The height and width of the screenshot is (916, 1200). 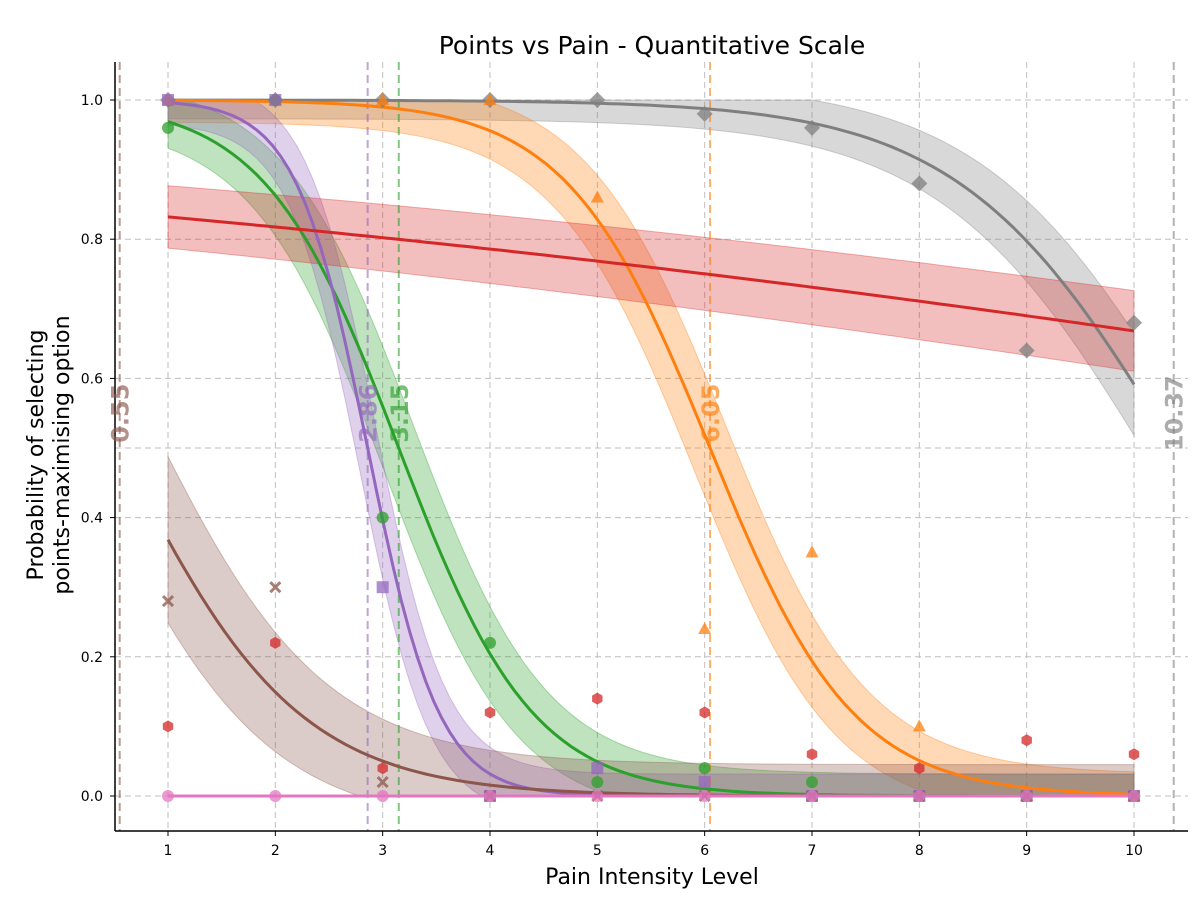 What do you see at coordinates (490, 851) in the screenshot?
I see `x-tick-label: 4` at bounding box center [490, 851].